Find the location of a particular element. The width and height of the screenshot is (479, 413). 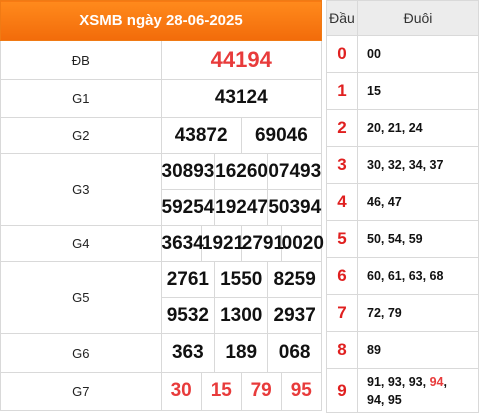

prize-7-number: 15 is located at coordinates (221, 391).